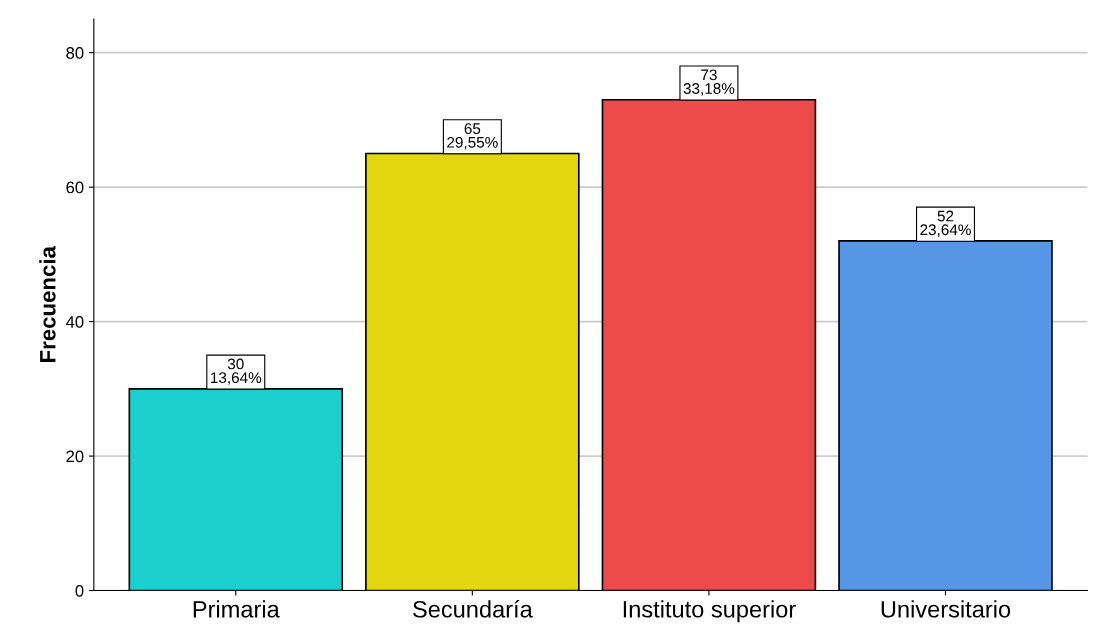 The width and height of the screenshot is (1104, 635). What do you see at coordinates (75, 187) in the screenshot?
I see `y-tick-label: 60` at bounding box center [75, 187].